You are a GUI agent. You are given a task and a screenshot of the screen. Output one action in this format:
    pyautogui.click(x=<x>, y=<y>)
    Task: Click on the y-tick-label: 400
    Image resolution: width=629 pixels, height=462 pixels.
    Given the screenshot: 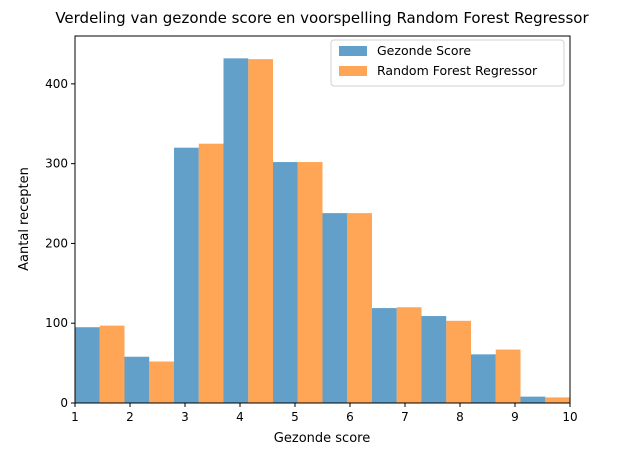 What is the action you would take?
    pyautogui.click(x=56, y=84)
    